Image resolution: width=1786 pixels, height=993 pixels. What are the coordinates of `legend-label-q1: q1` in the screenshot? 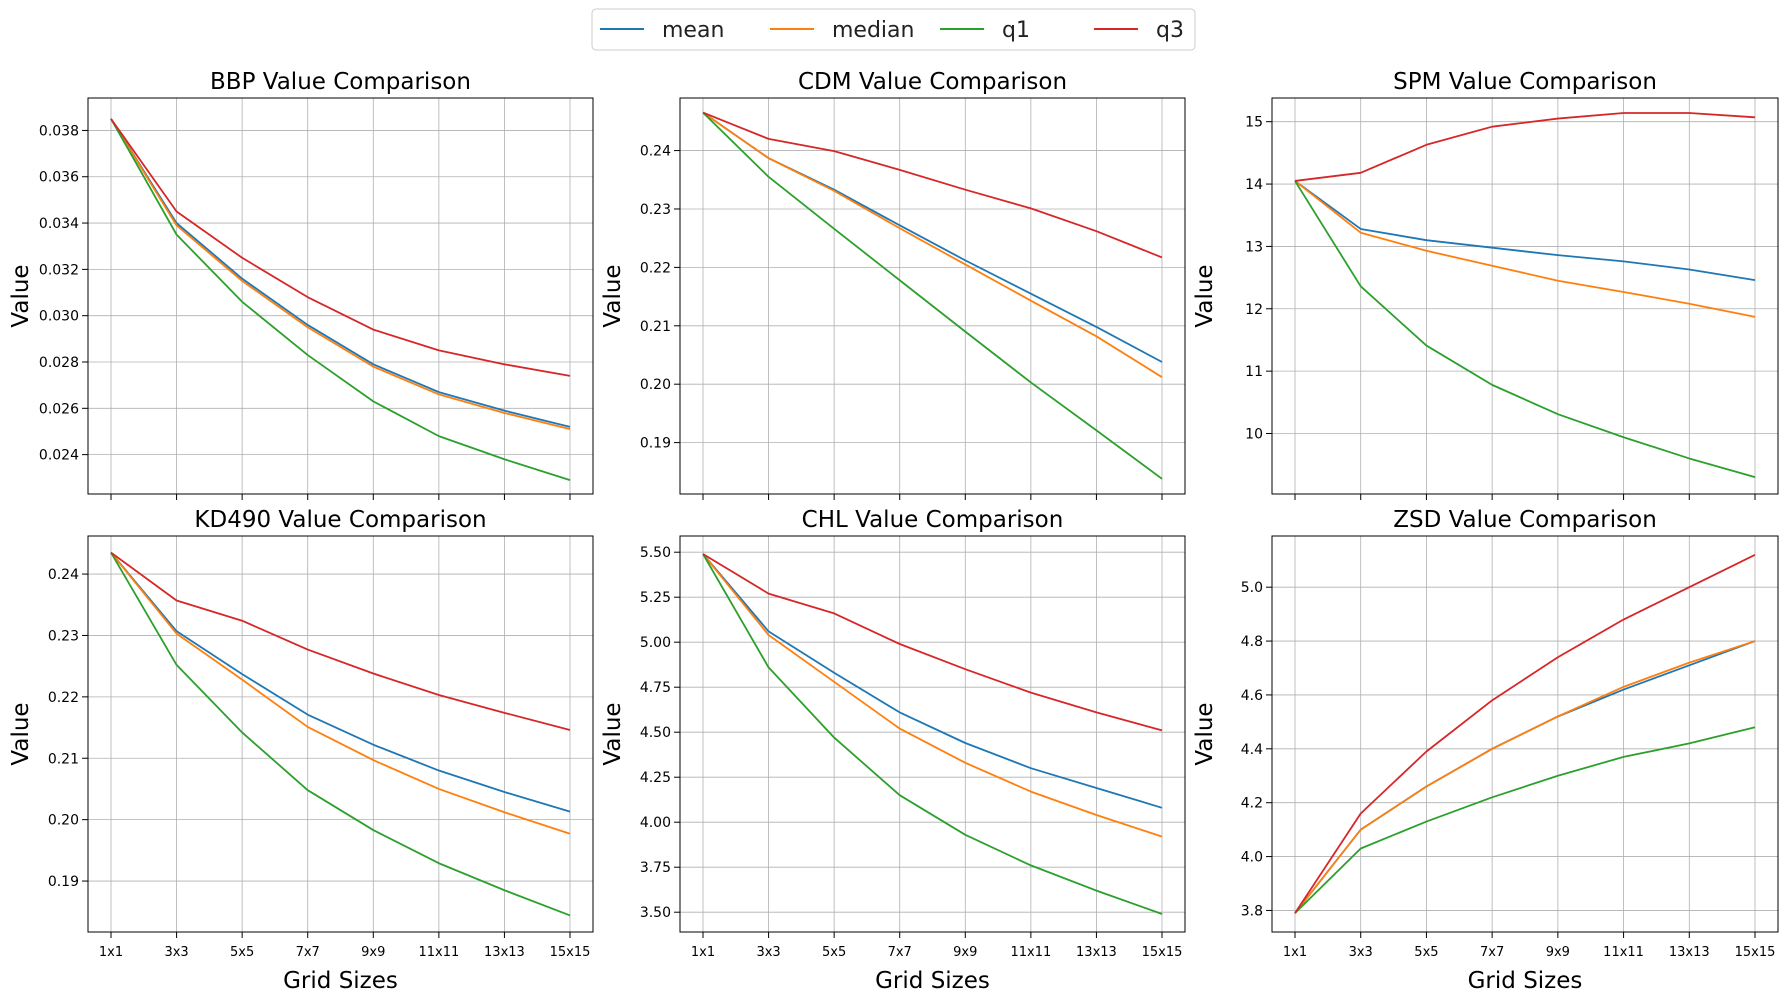 It's located at (1016, 30).